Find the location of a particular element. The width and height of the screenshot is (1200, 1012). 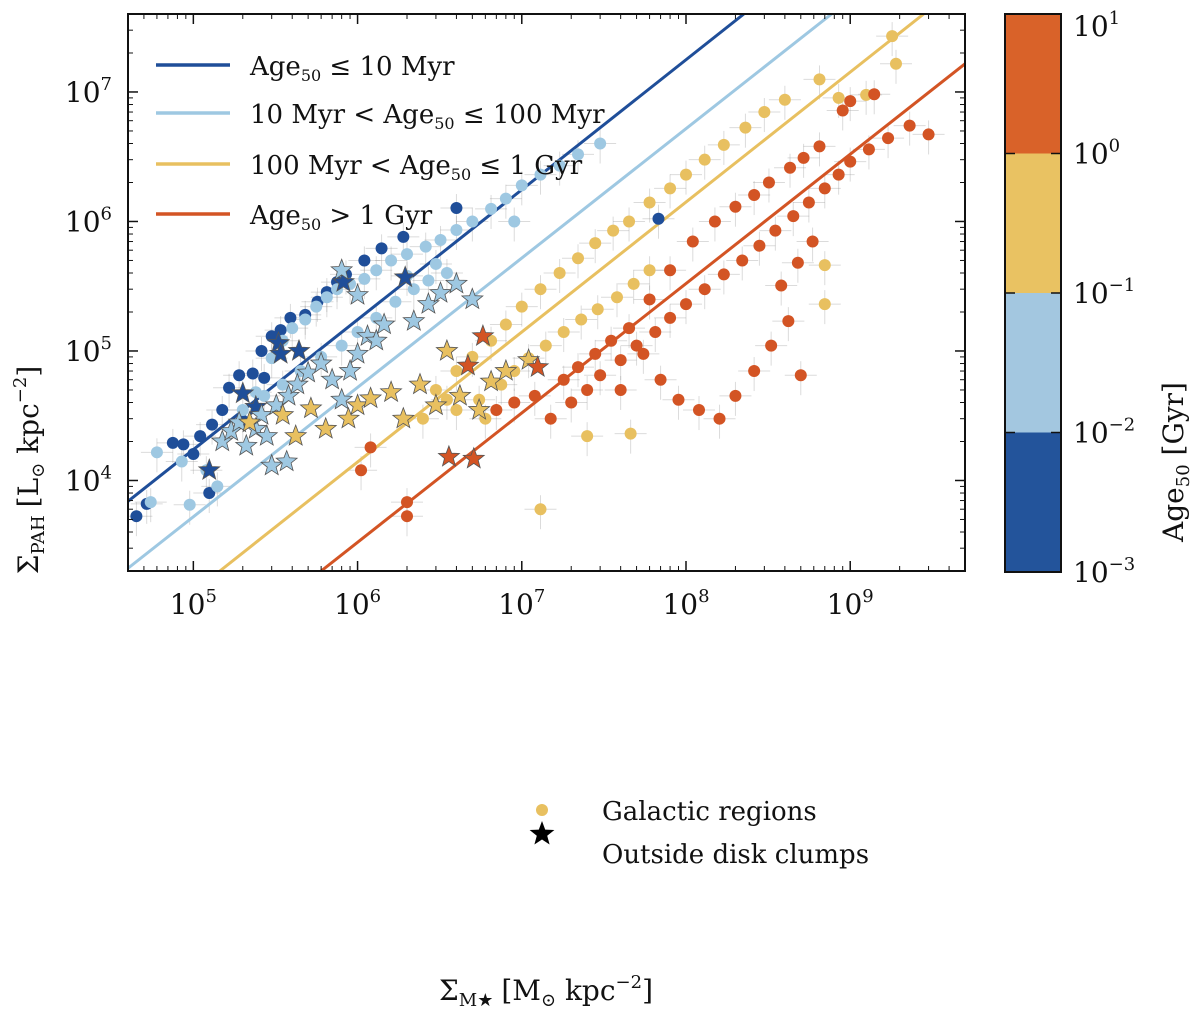

marker-legend: Galactic regions Outside disk clumps is located at coordinates (699, 833).